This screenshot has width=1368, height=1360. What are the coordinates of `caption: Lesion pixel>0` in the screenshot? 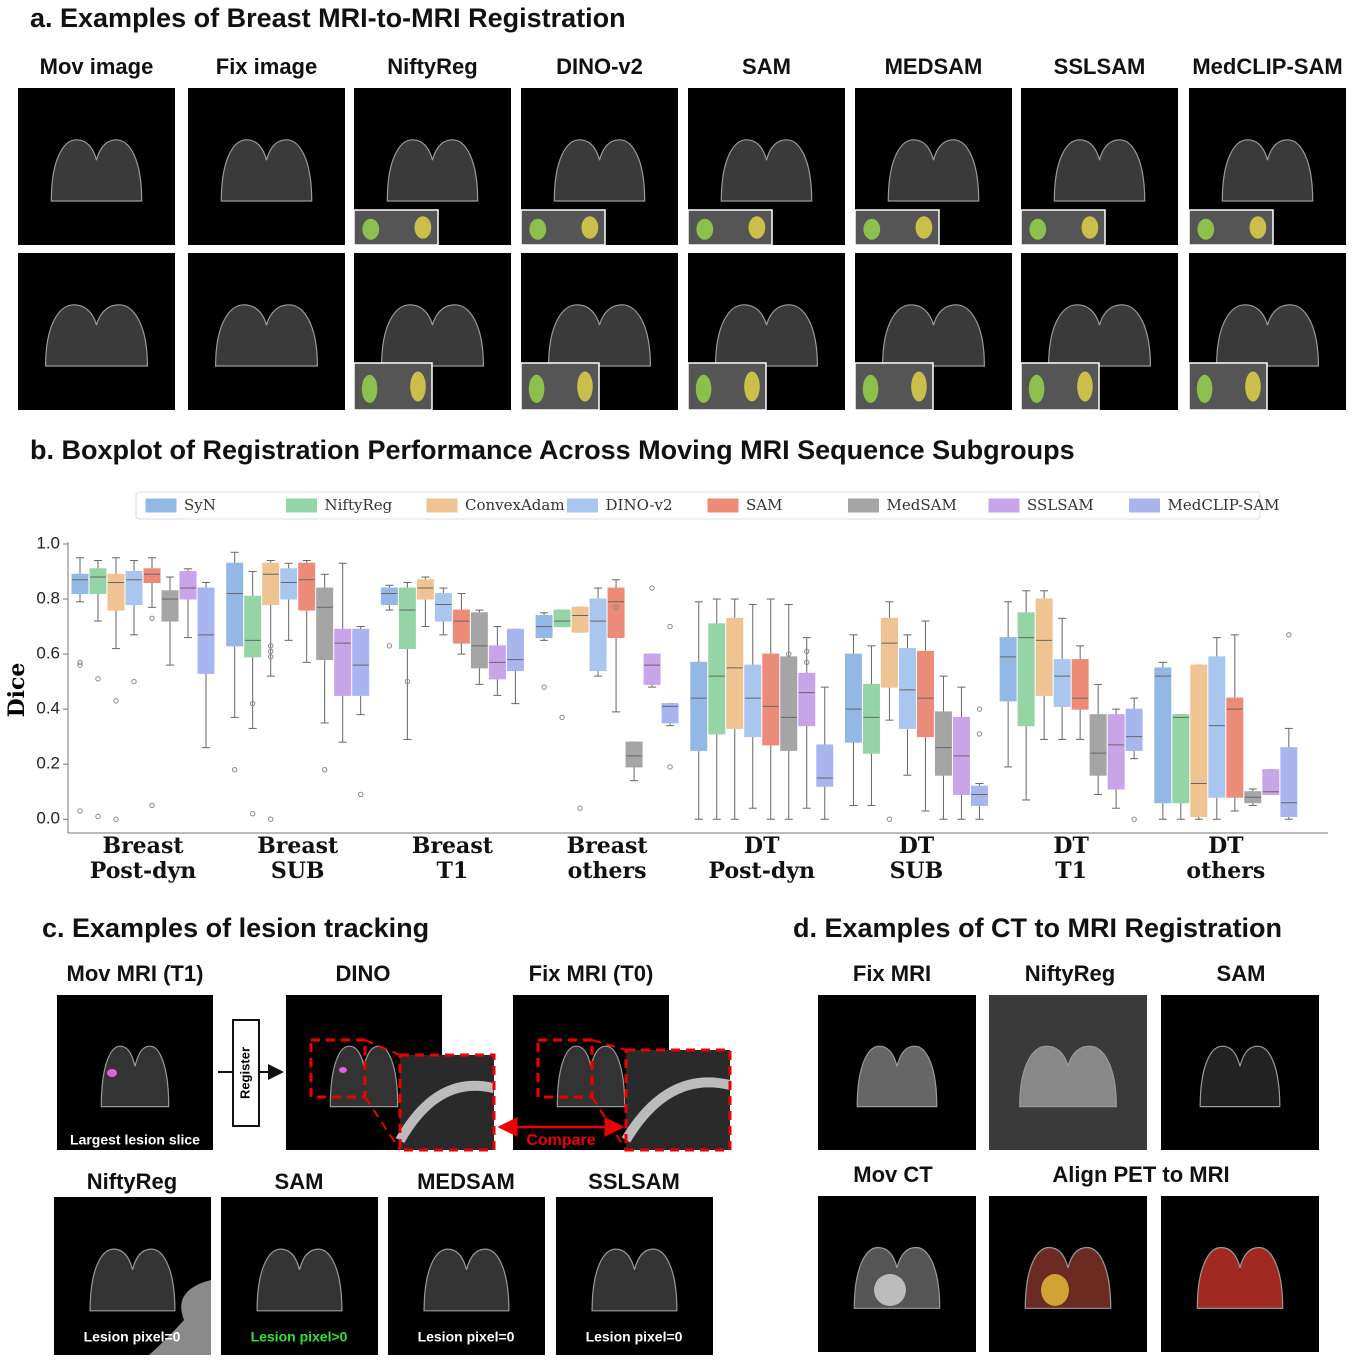 It's located at (299, 1337).